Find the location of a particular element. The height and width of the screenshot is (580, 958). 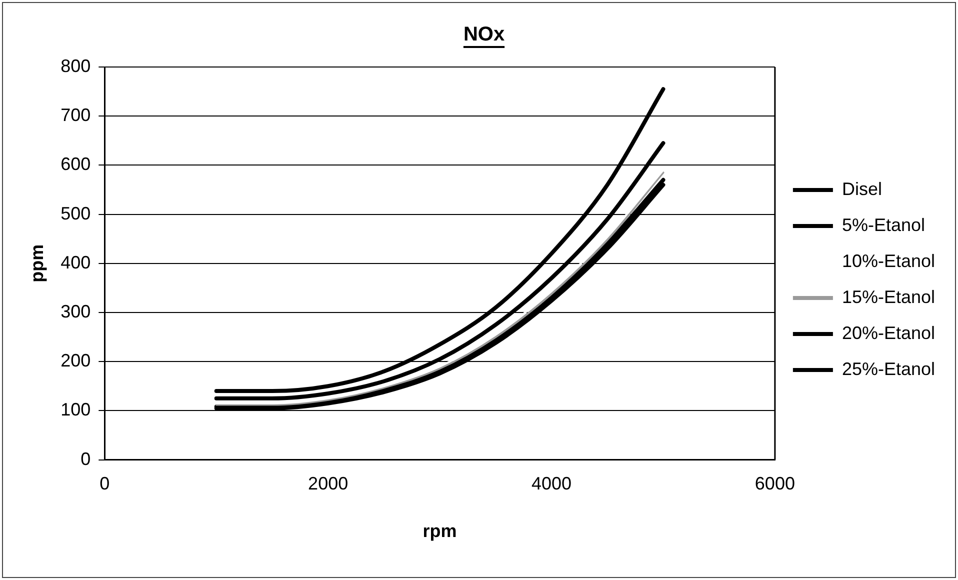

legend-label: 20%-Etanol is located at coordinates (889, 332).